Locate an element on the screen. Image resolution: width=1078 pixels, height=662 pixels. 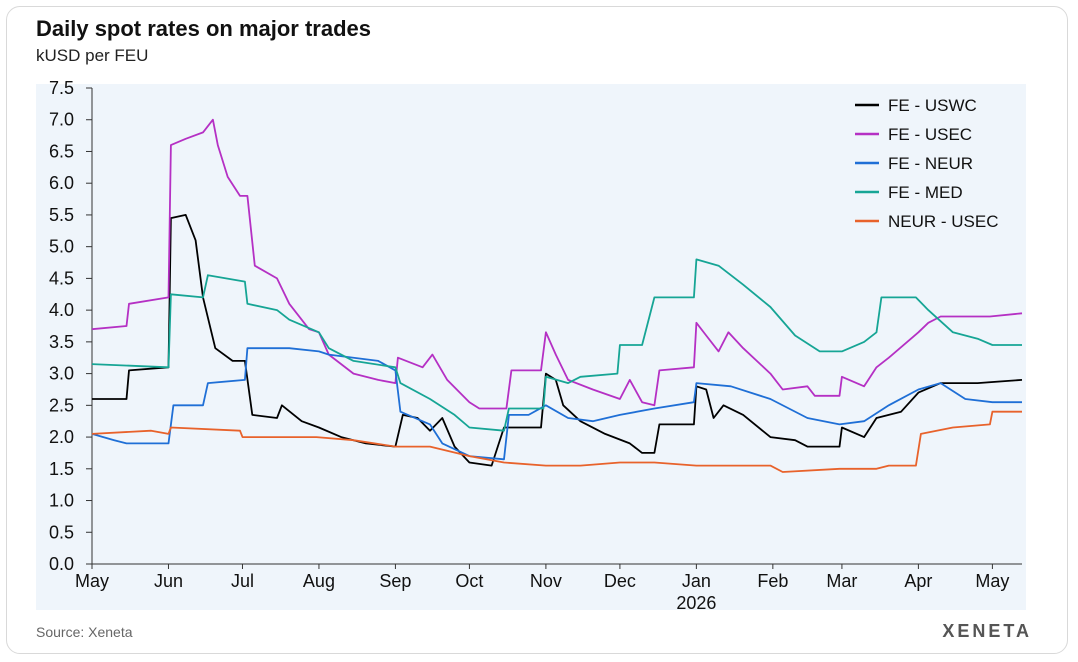
y-tick-label: 4.5 is located at coordinates (61, 278).